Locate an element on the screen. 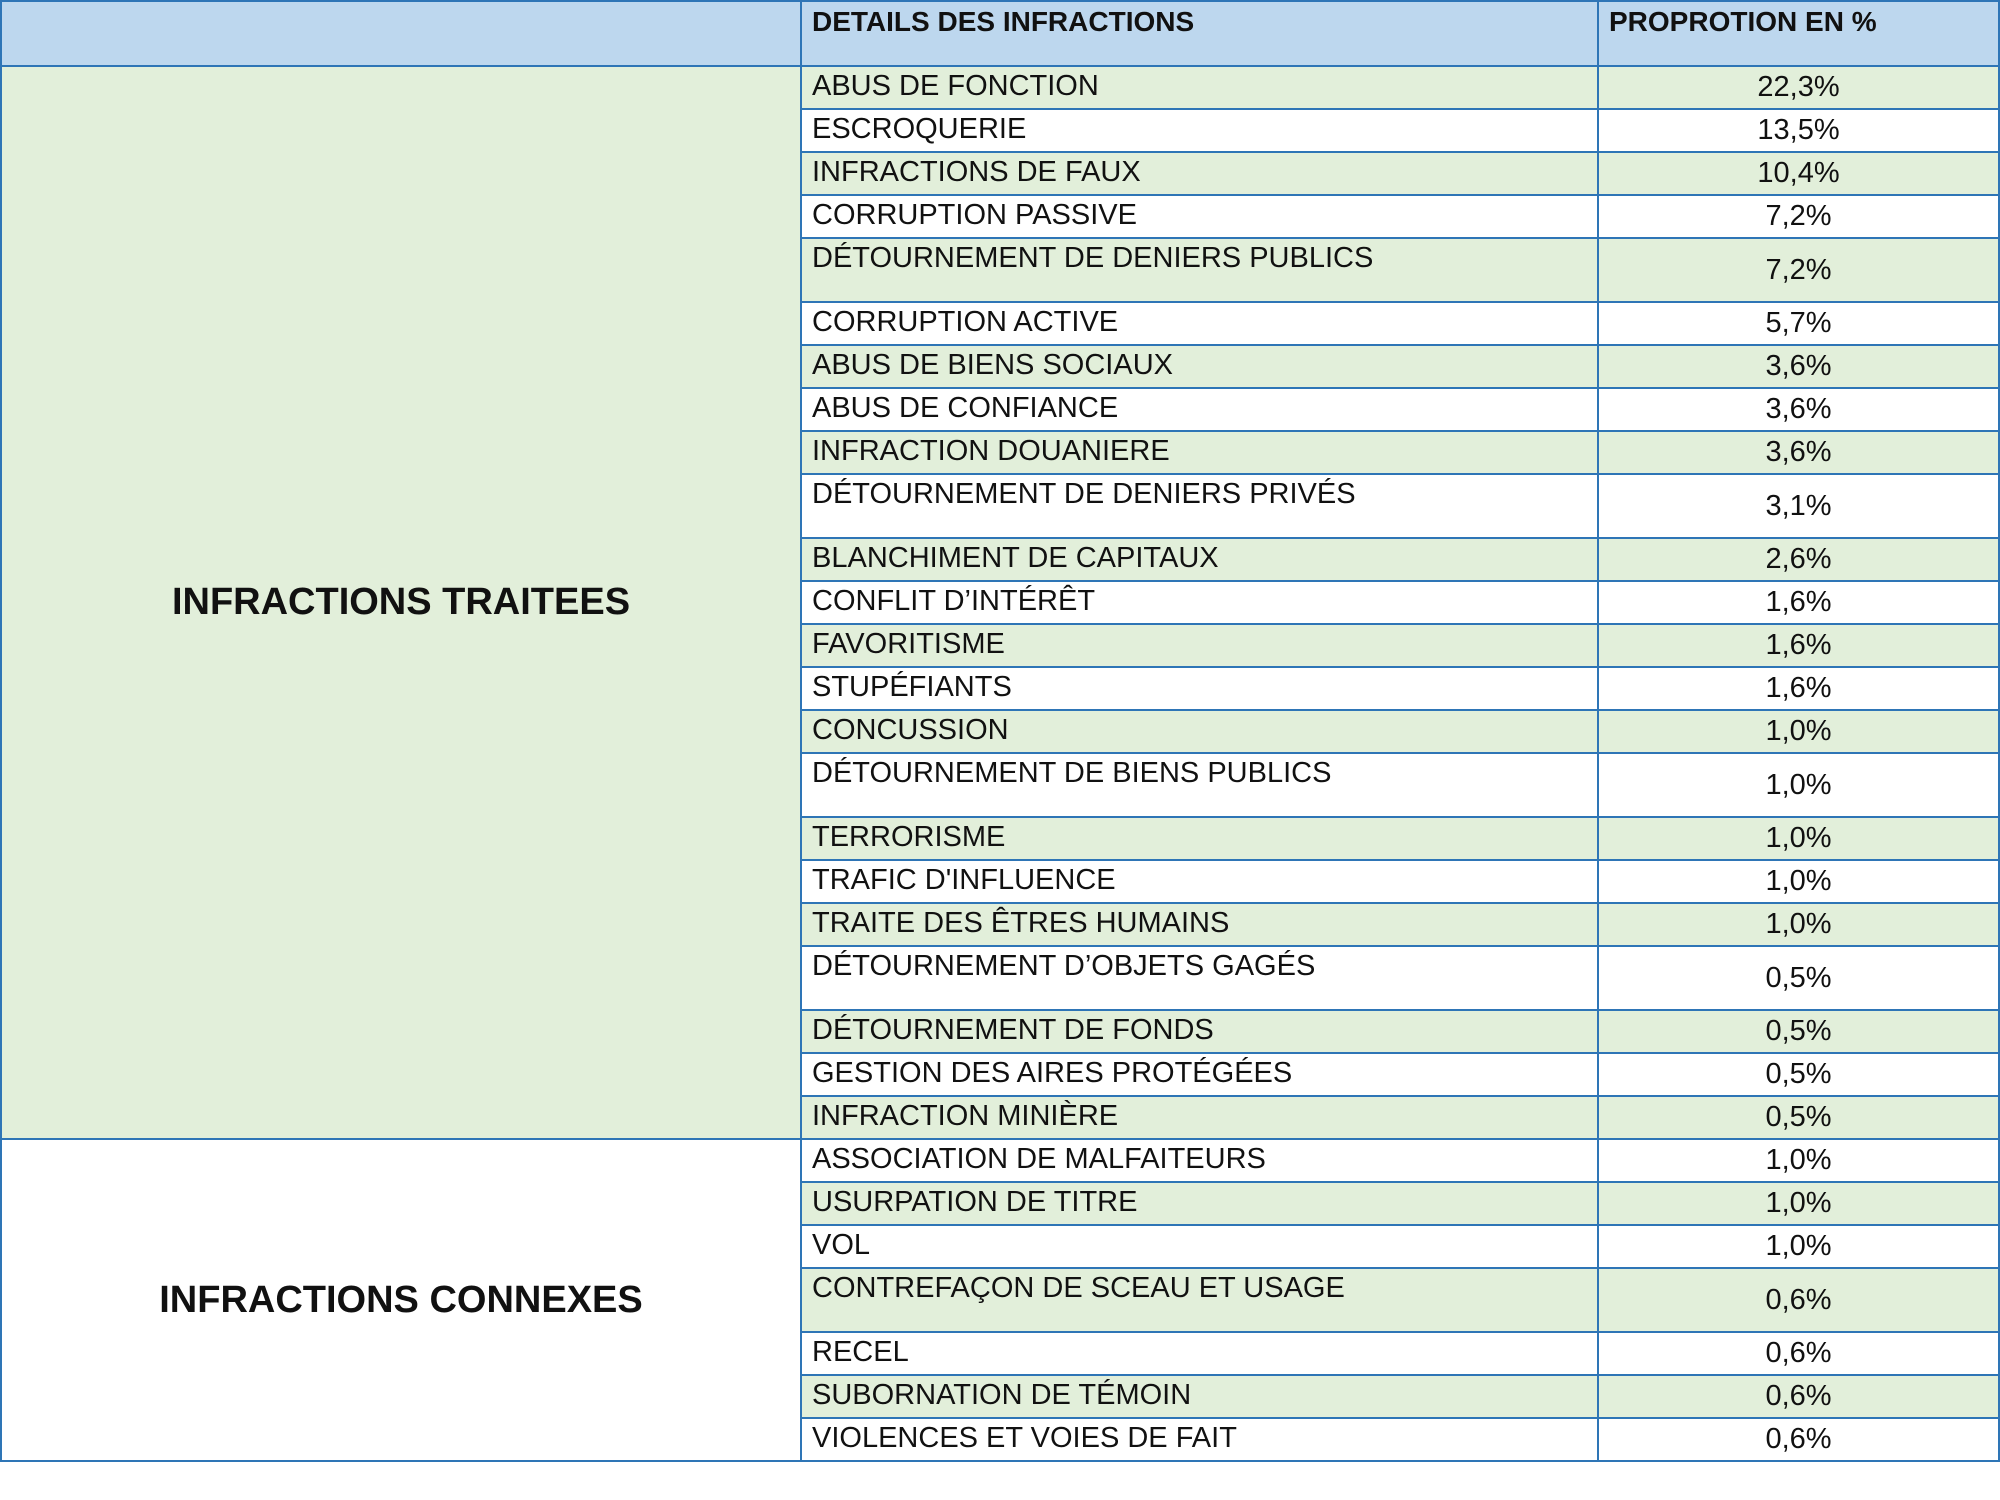  row-infraction-name: VOL is located at coordinates (1199, 1246).